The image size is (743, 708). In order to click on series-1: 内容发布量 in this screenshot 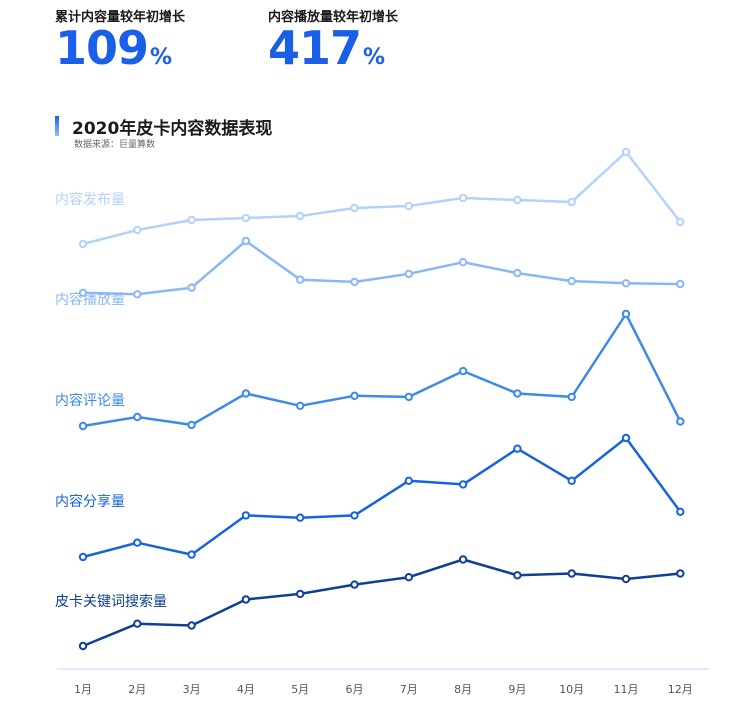, I will do `click(370, 198)`.